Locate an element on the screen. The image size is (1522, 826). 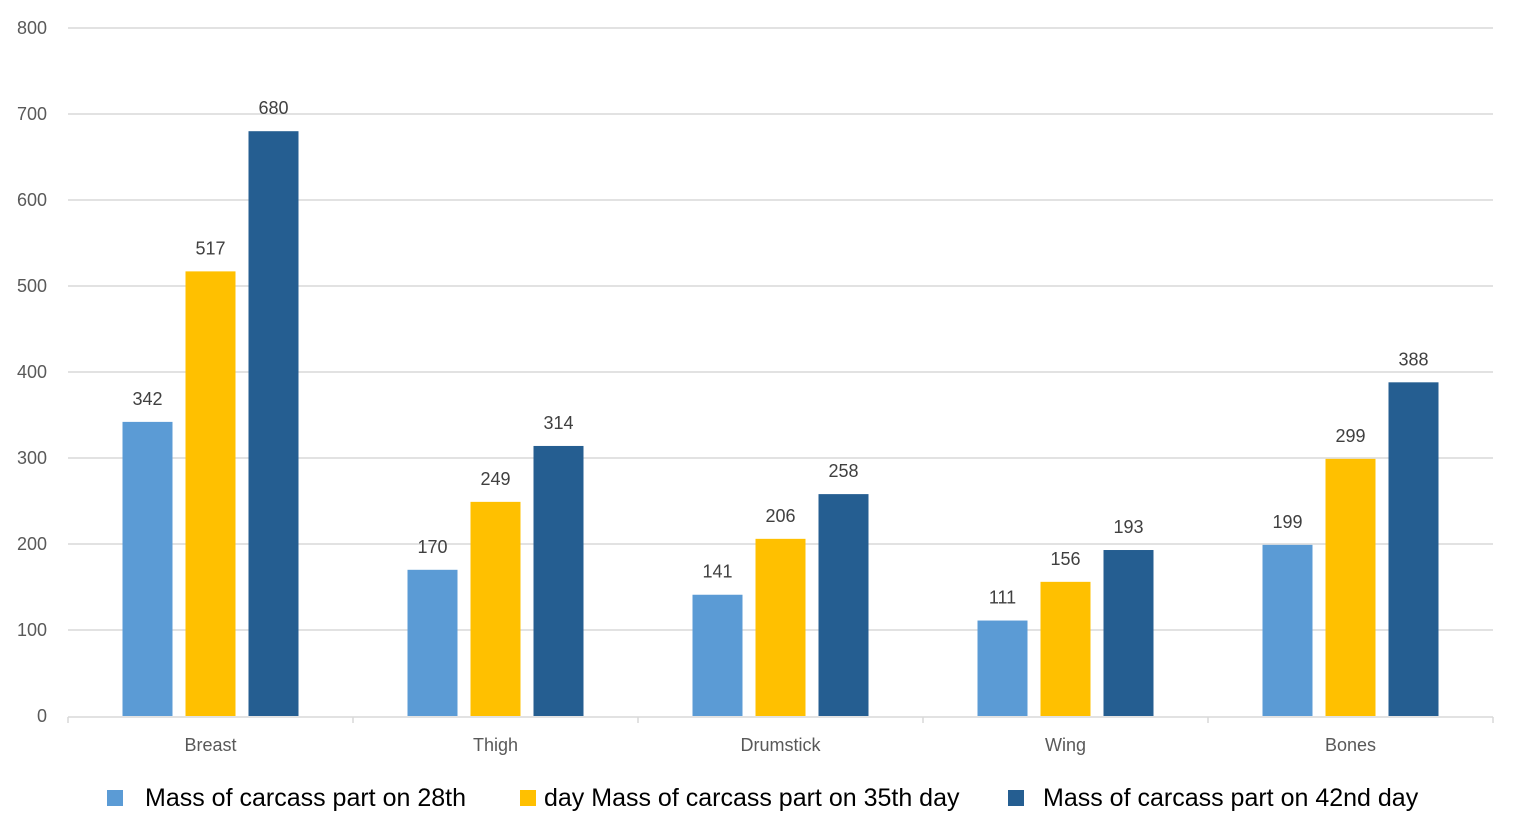
legend-swatch-28th is located at coordinates (115, 798).